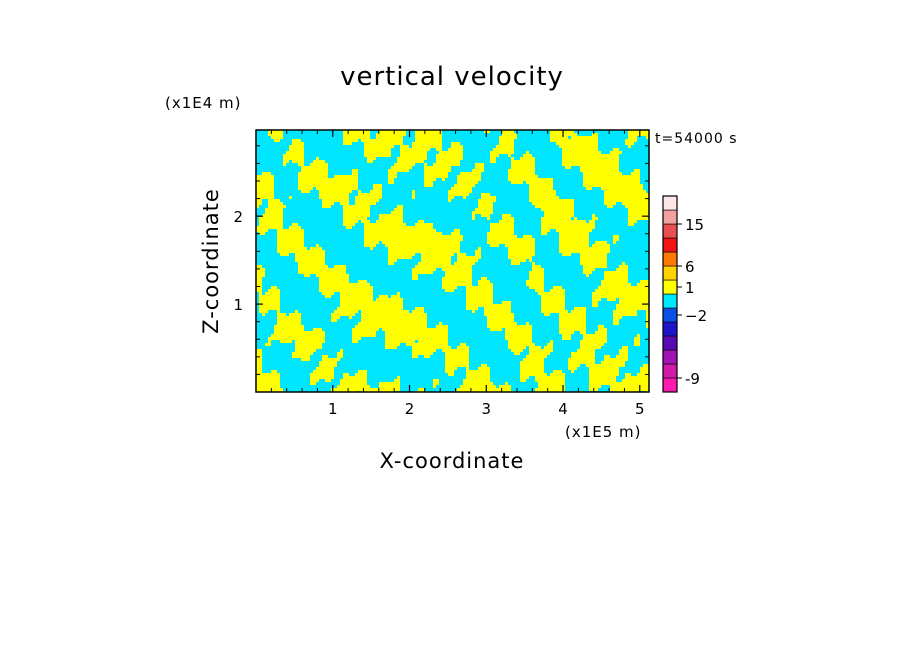 This screenshot has width=904, height=654. Describe the element at coordinates (410, 409) in the screenshot. I see `x-tick-label: 2` at that location.